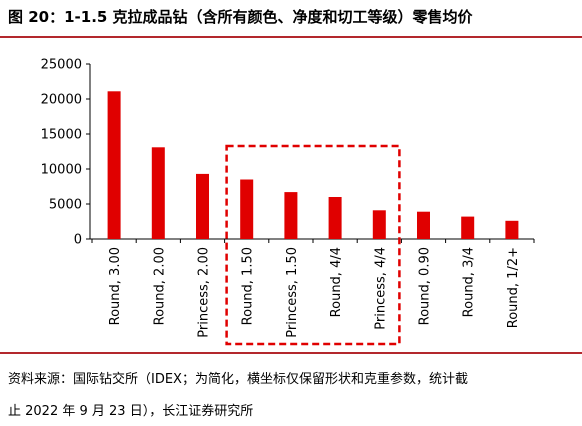  Describe the element at coordinates (78, 240) in the screenshot. I see `y-tick-label: 0` at that location.